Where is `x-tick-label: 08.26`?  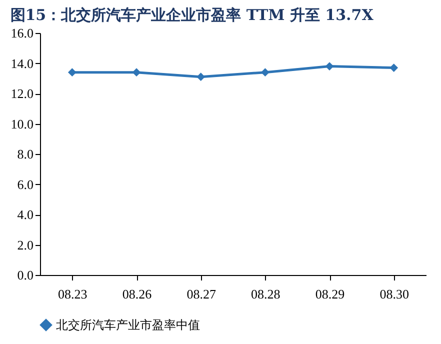 x-tick-label: 08.26 is located at coordinates (137, 294).